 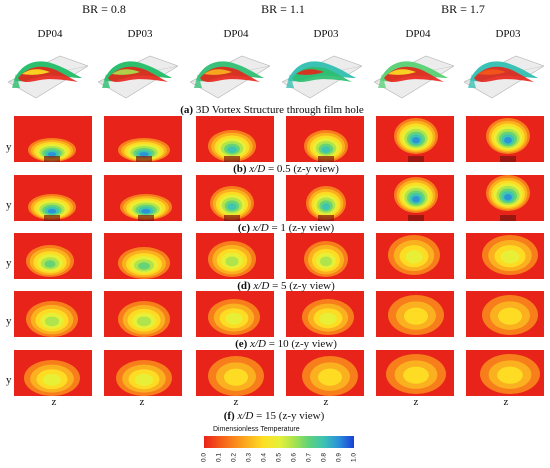 I want to click on case-label-5: DP04, so click(x=418, y=34).